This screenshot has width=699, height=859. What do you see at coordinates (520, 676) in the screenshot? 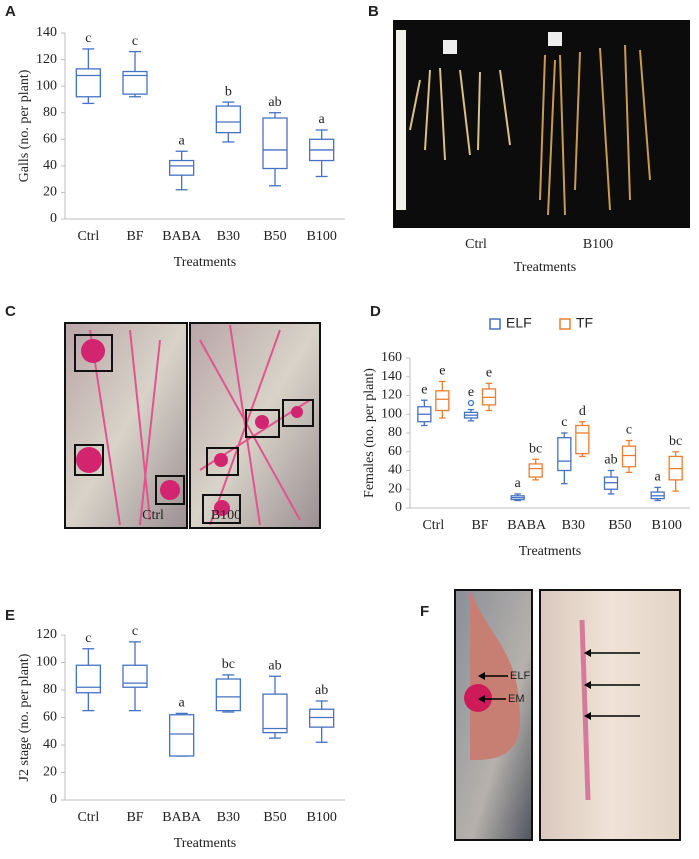
I see `photo-label: ELF` at bounding box center [520, 676].